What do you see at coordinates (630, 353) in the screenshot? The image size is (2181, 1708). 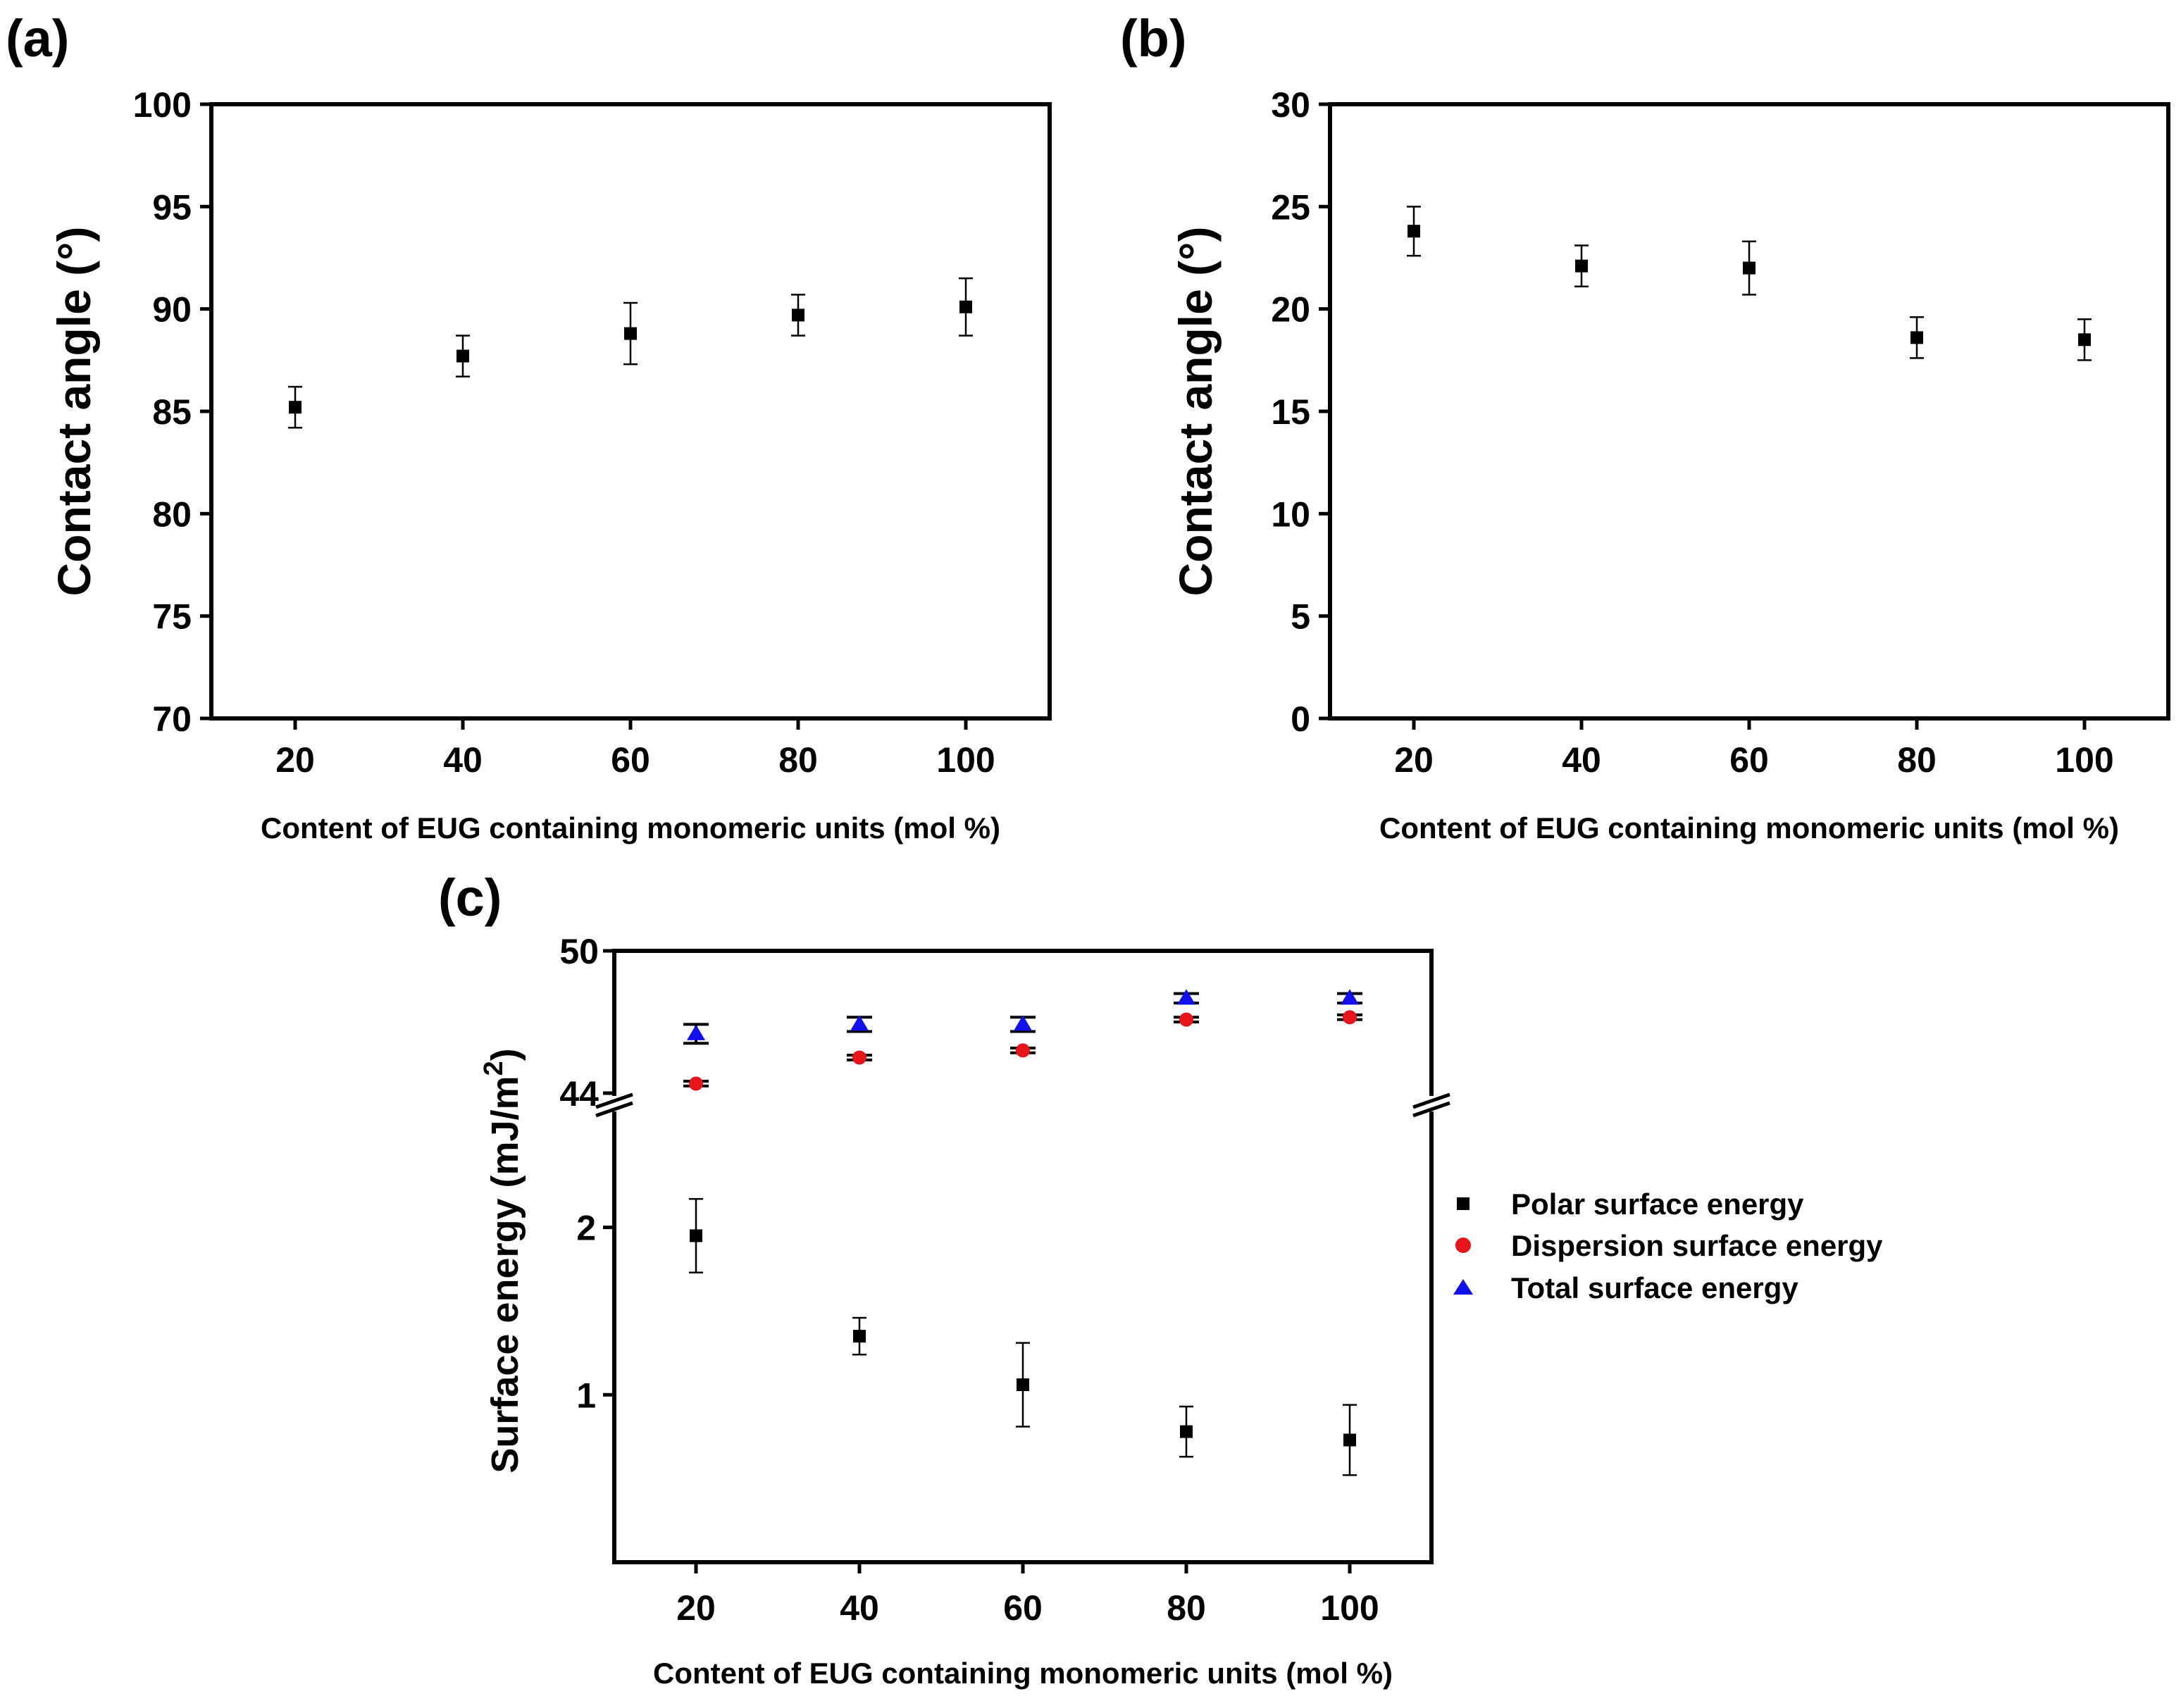 I see `panel-a-data-points` at bounding box center [630, 353].